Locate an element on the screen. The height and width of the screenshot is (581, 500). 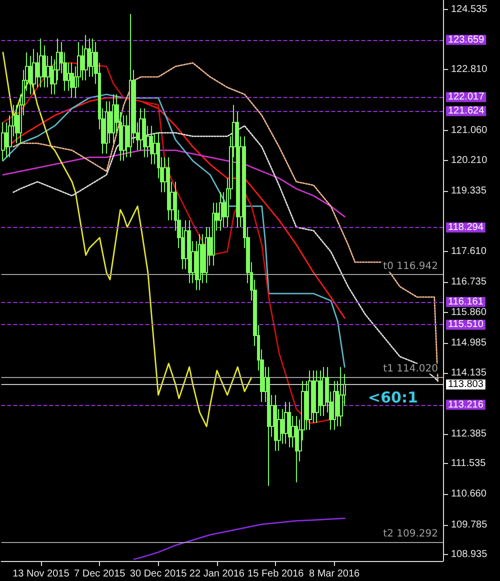
y-tick-label: 121.060 is located at coordinates (469, 130).